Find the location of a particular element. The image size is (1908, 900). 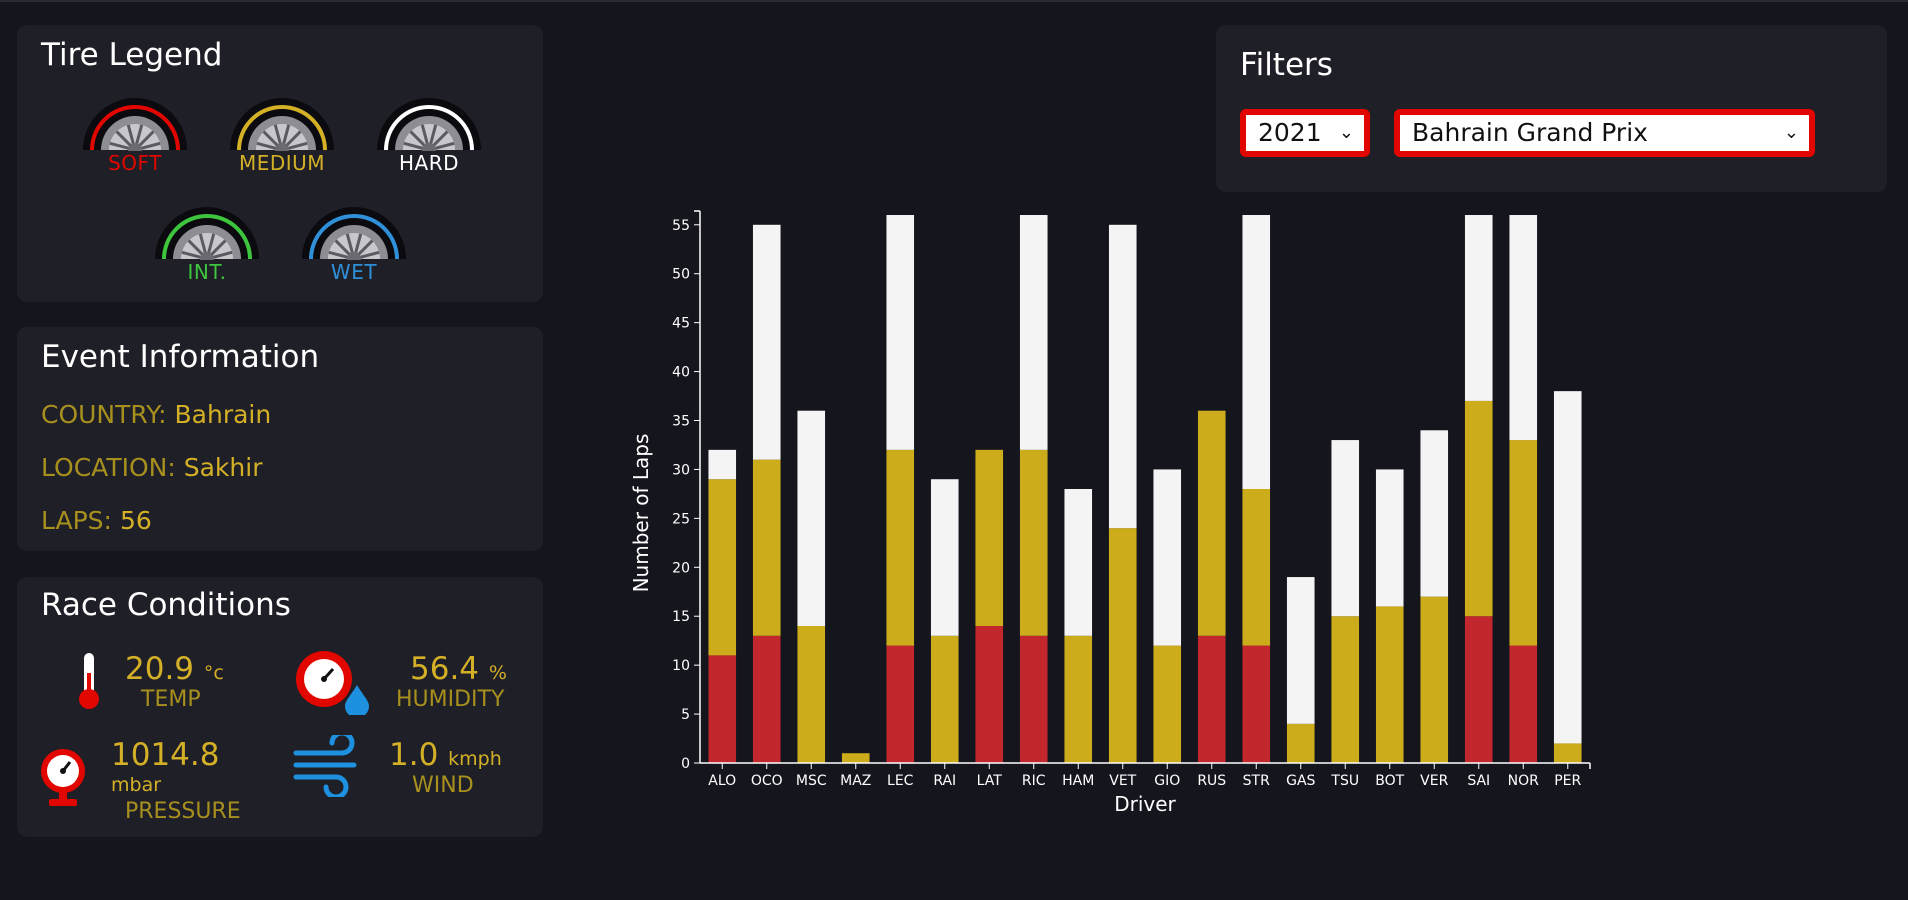

tire-legend-label: HARD is located at coordinates (429, 163).